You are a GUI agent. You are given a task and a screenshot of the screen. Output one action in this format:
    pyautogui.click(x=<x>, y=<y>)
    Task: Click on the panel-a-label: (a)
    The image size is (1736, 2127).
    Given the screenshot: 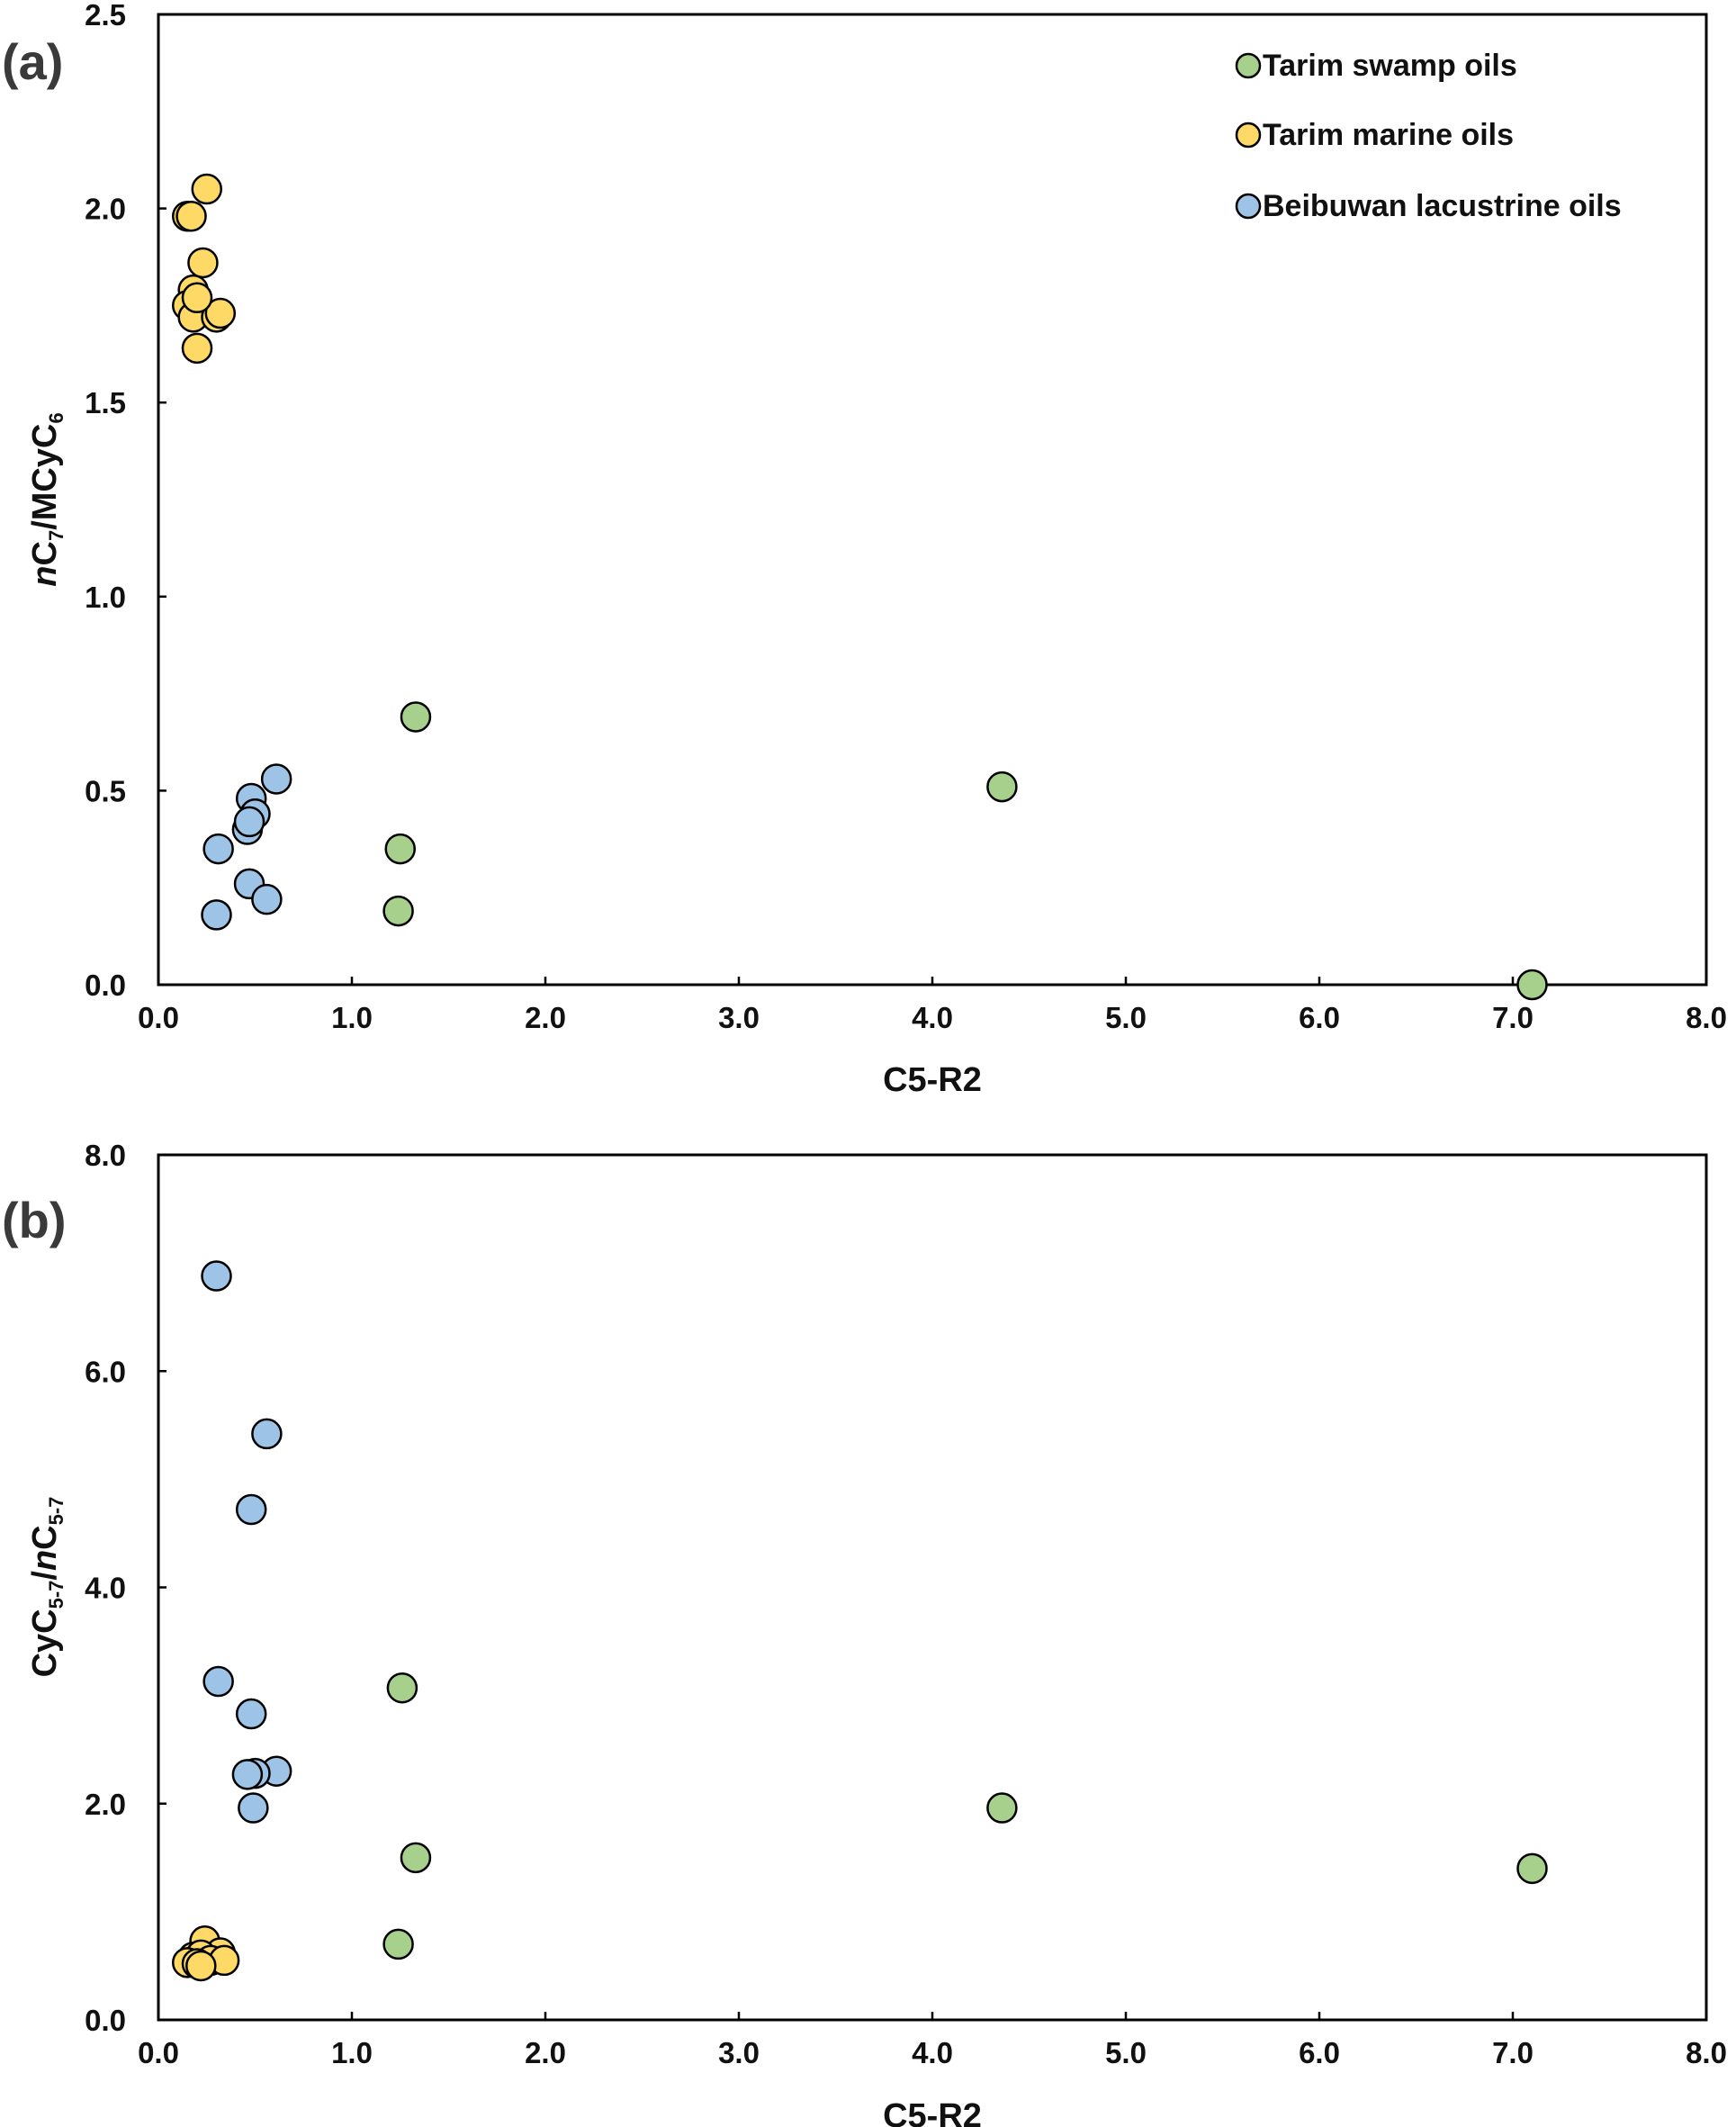 What is the action you would take?
    pyautogui.click(x=32, y=61)
    